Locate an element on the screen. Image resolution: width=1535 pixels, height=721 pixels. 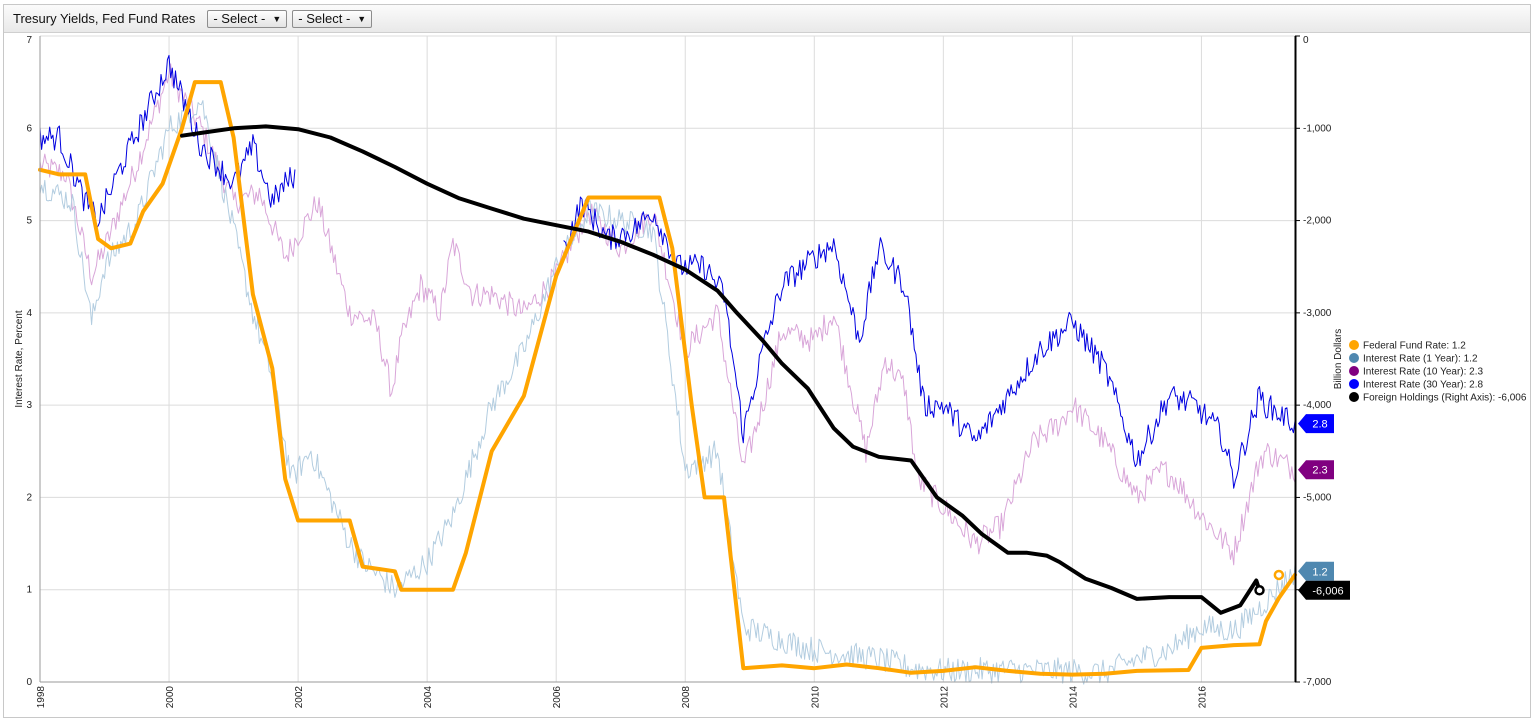
series-select-1: - Select - ▼ is located at coordinates (247, 18).